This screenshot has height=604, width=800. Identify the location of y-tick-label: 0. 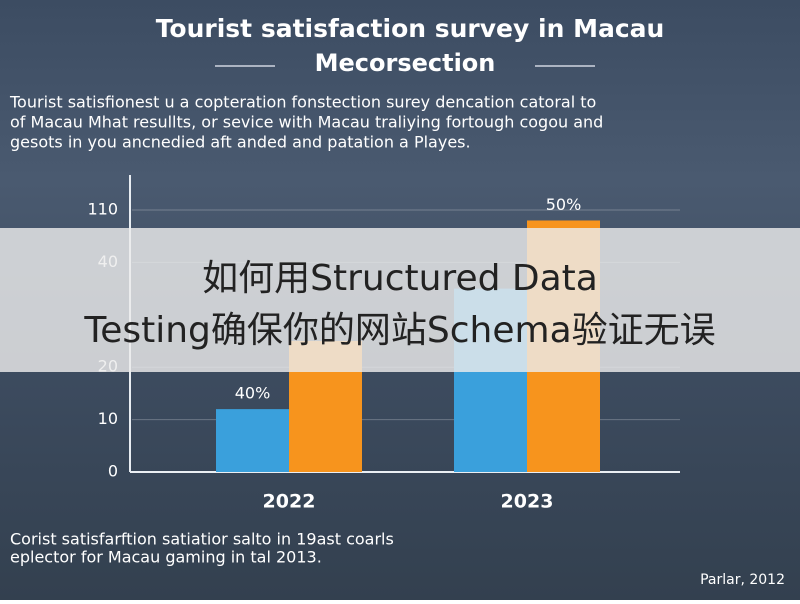
(113, 471).